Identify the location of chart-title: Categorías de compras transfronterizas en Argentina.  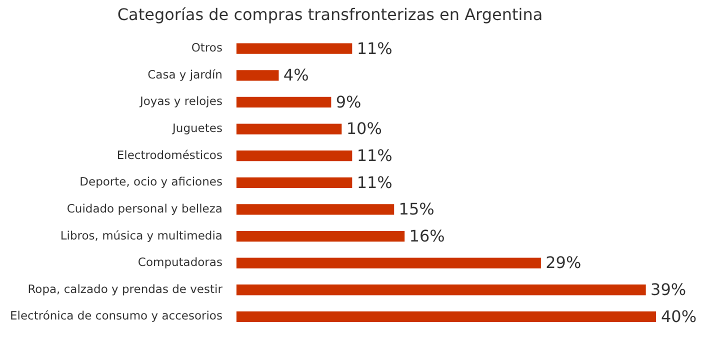
(330, 14).